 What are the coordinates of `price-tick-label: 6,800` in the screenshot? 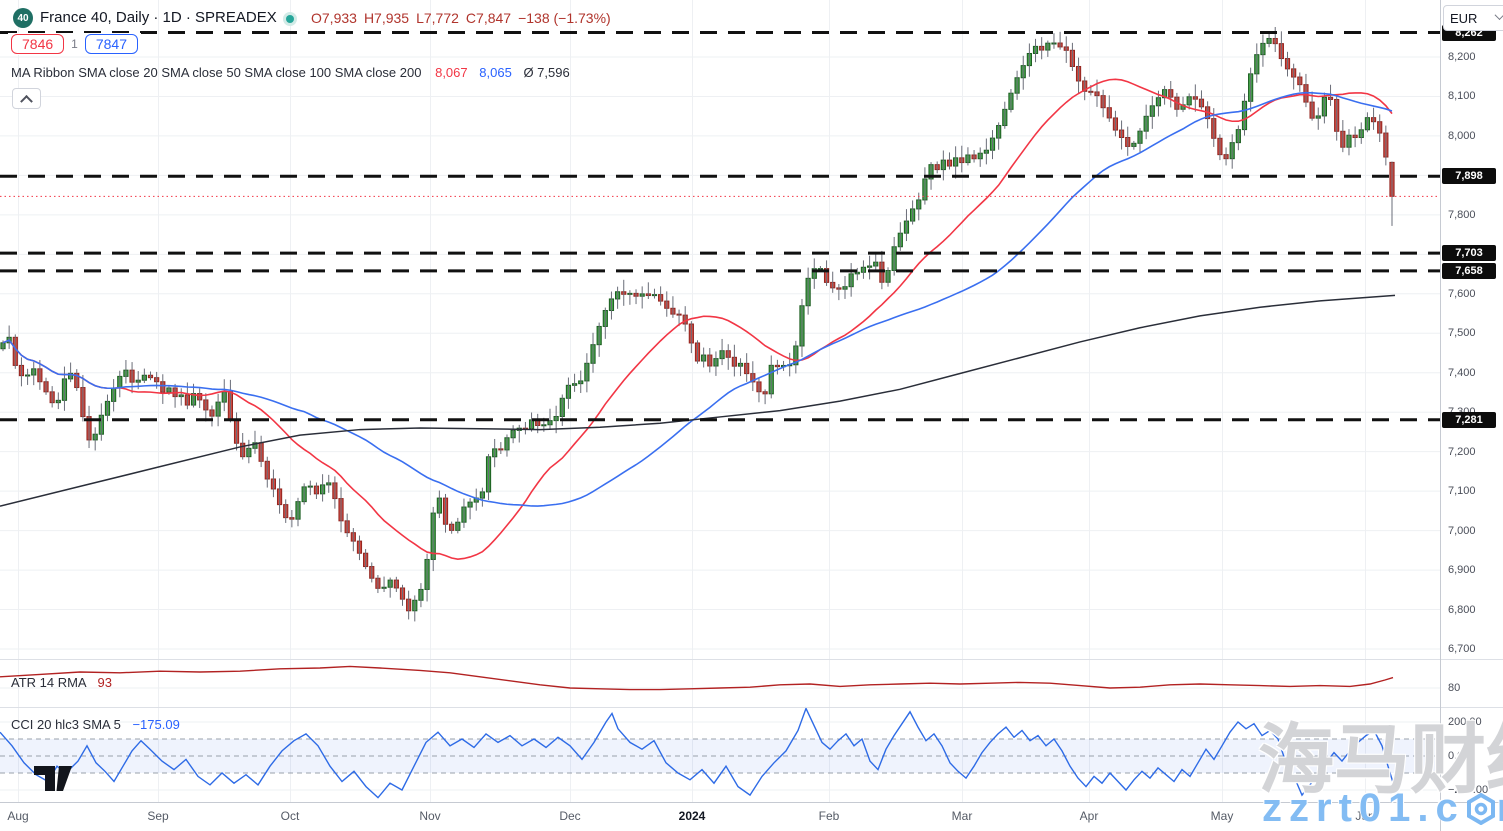 It's located at (1462, 609).